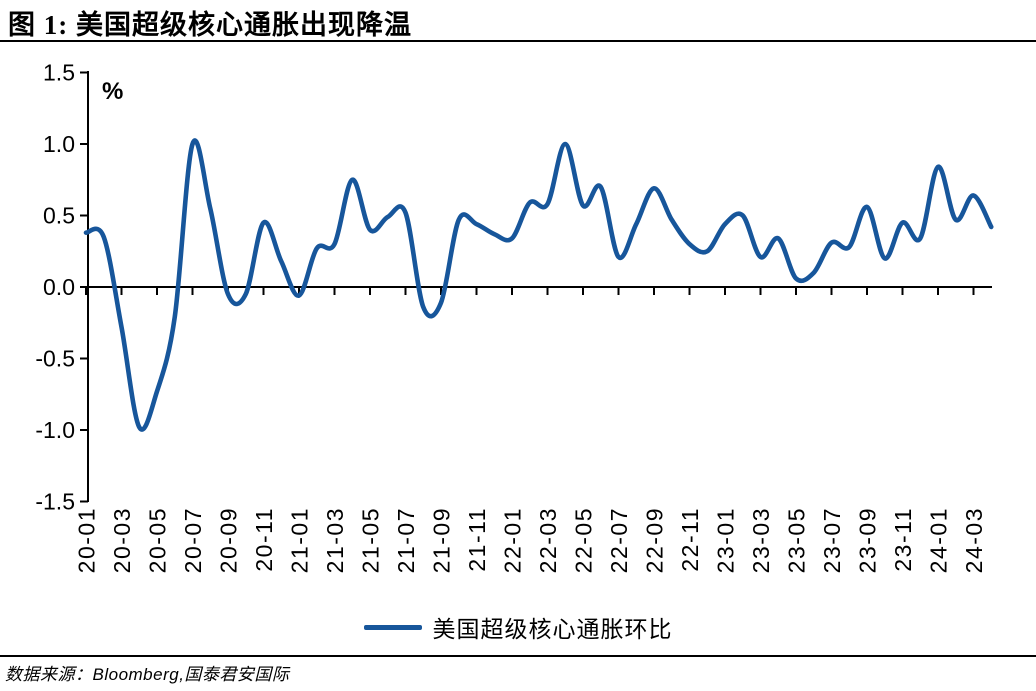 This screenshot has height=691, width=1036. I want to click on legend: 美国超级核心通胀环比, so click(518, 627).